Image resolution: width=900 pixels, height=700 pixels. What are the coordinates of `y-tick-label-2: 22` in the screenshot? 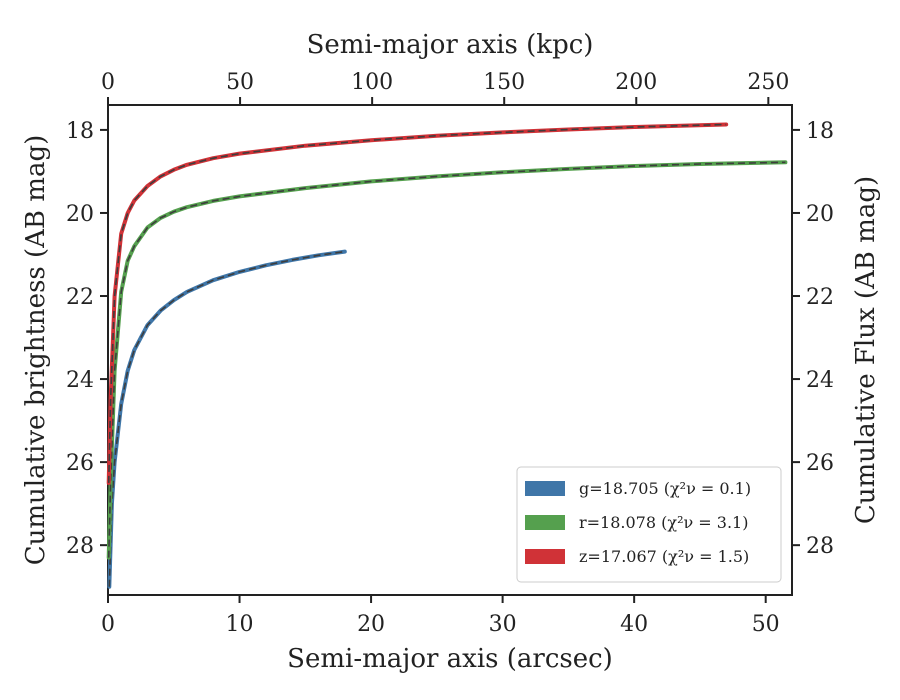 It's located at (80, 297).